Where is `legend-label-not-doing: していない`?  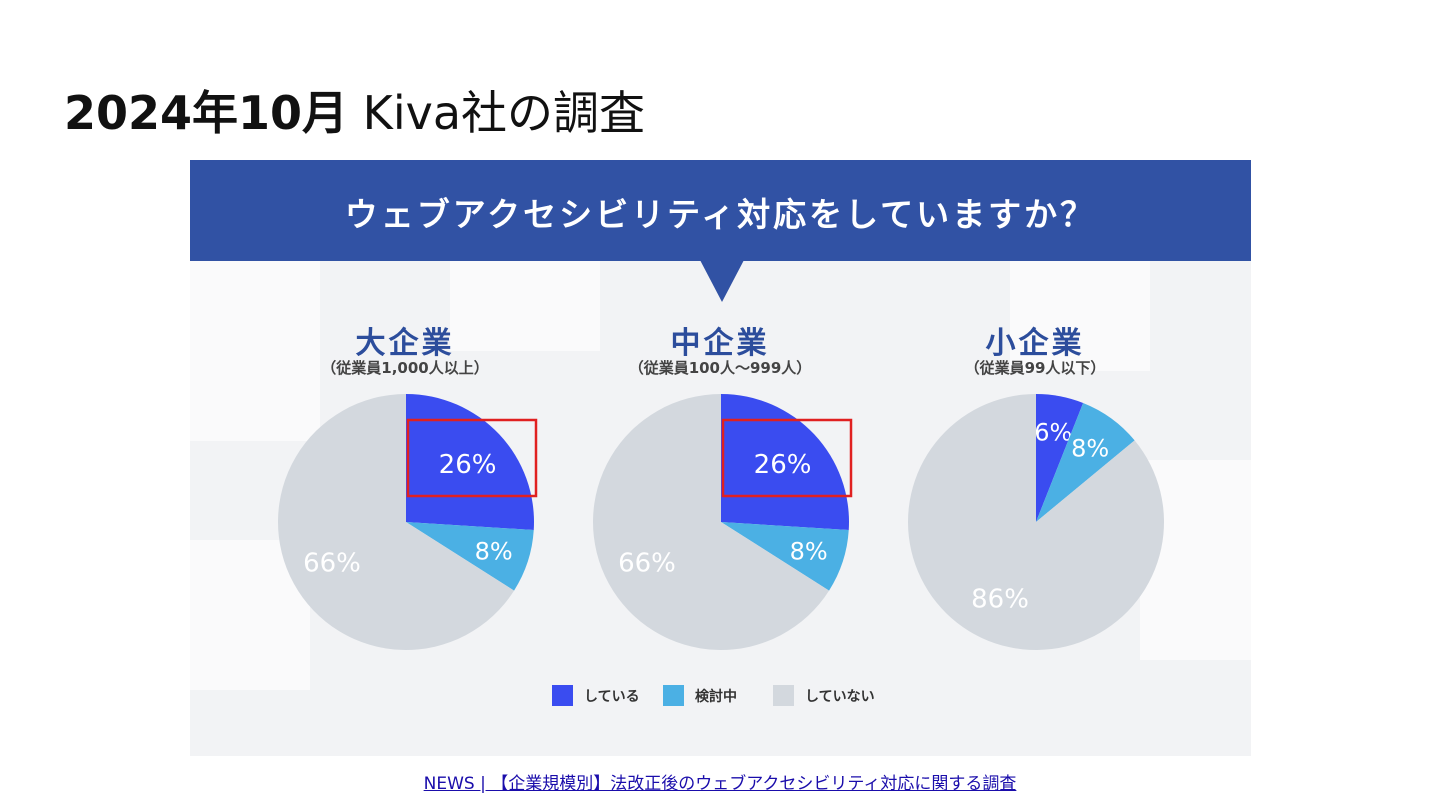
legend-label-not-doing: していない is located at coordinates (840, 697).